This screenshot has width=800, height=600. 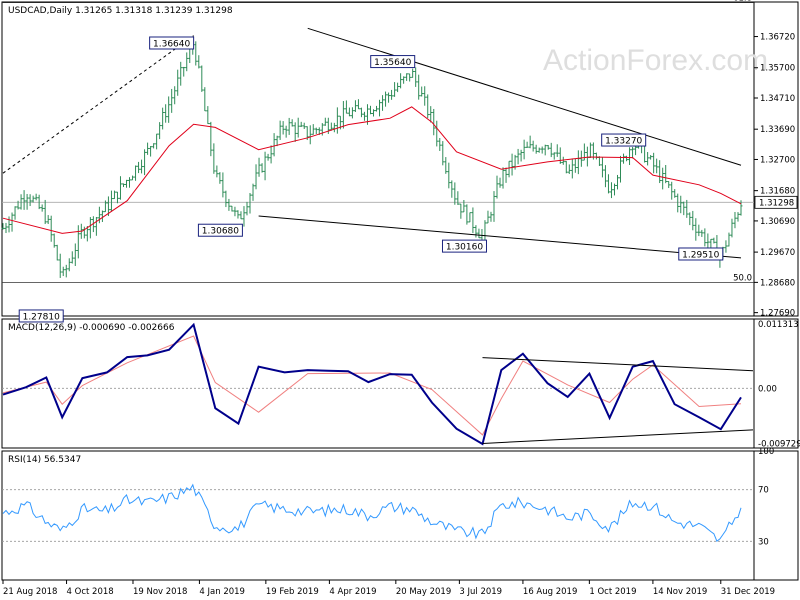 What do you see at coordinates (777, 192) in the screenshot?
I see `y-tick-label: 1.31680` at bounding box center [777, 192].